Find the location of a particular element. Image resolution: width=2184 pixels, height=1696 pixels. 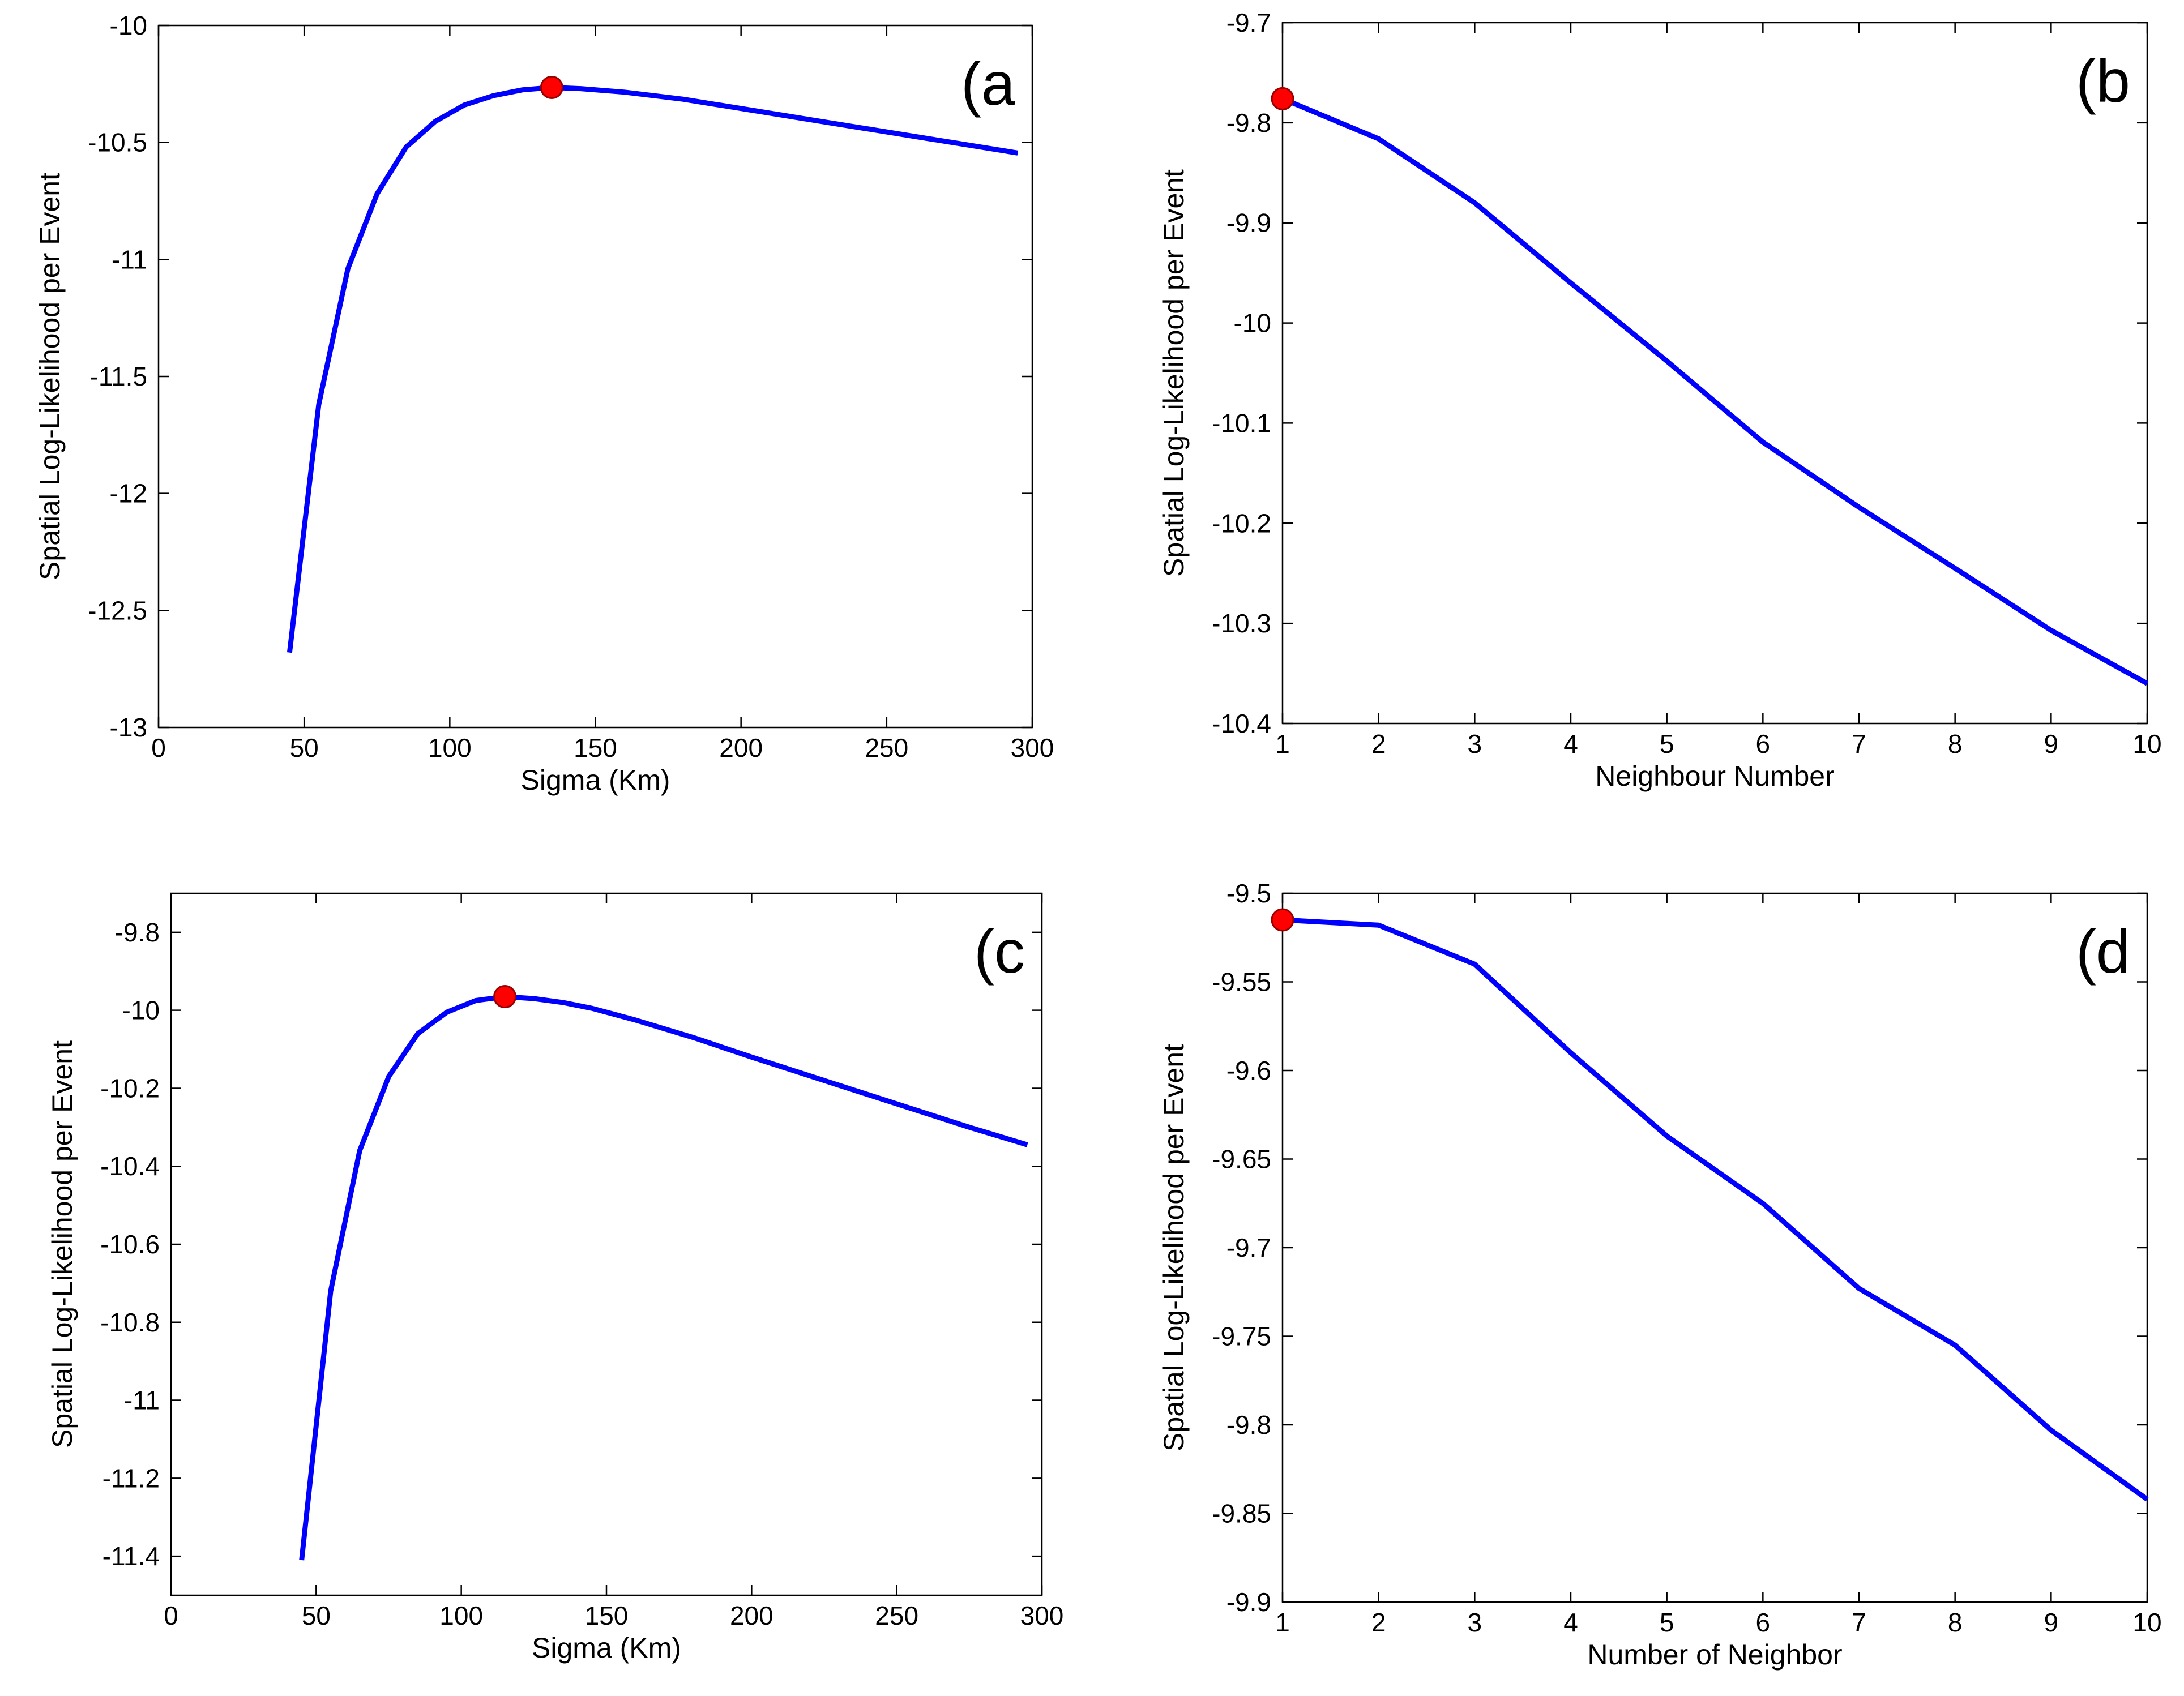

panel-label: (b is located at coordinates (2103, 81).